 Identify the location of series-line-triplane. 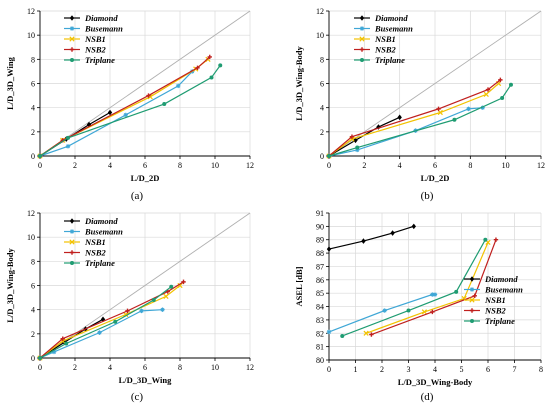
(130, 111).